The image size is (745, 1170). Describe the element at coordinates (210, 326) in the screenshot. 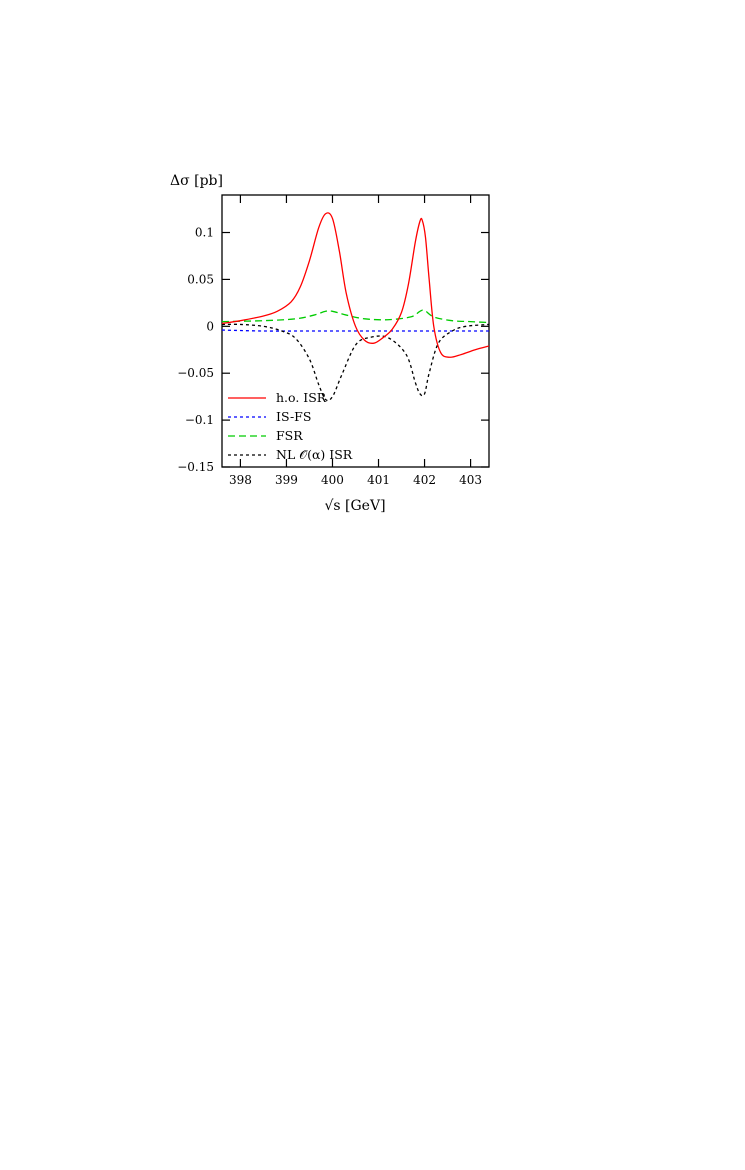

I see `y-tick-label: 0` at that location.